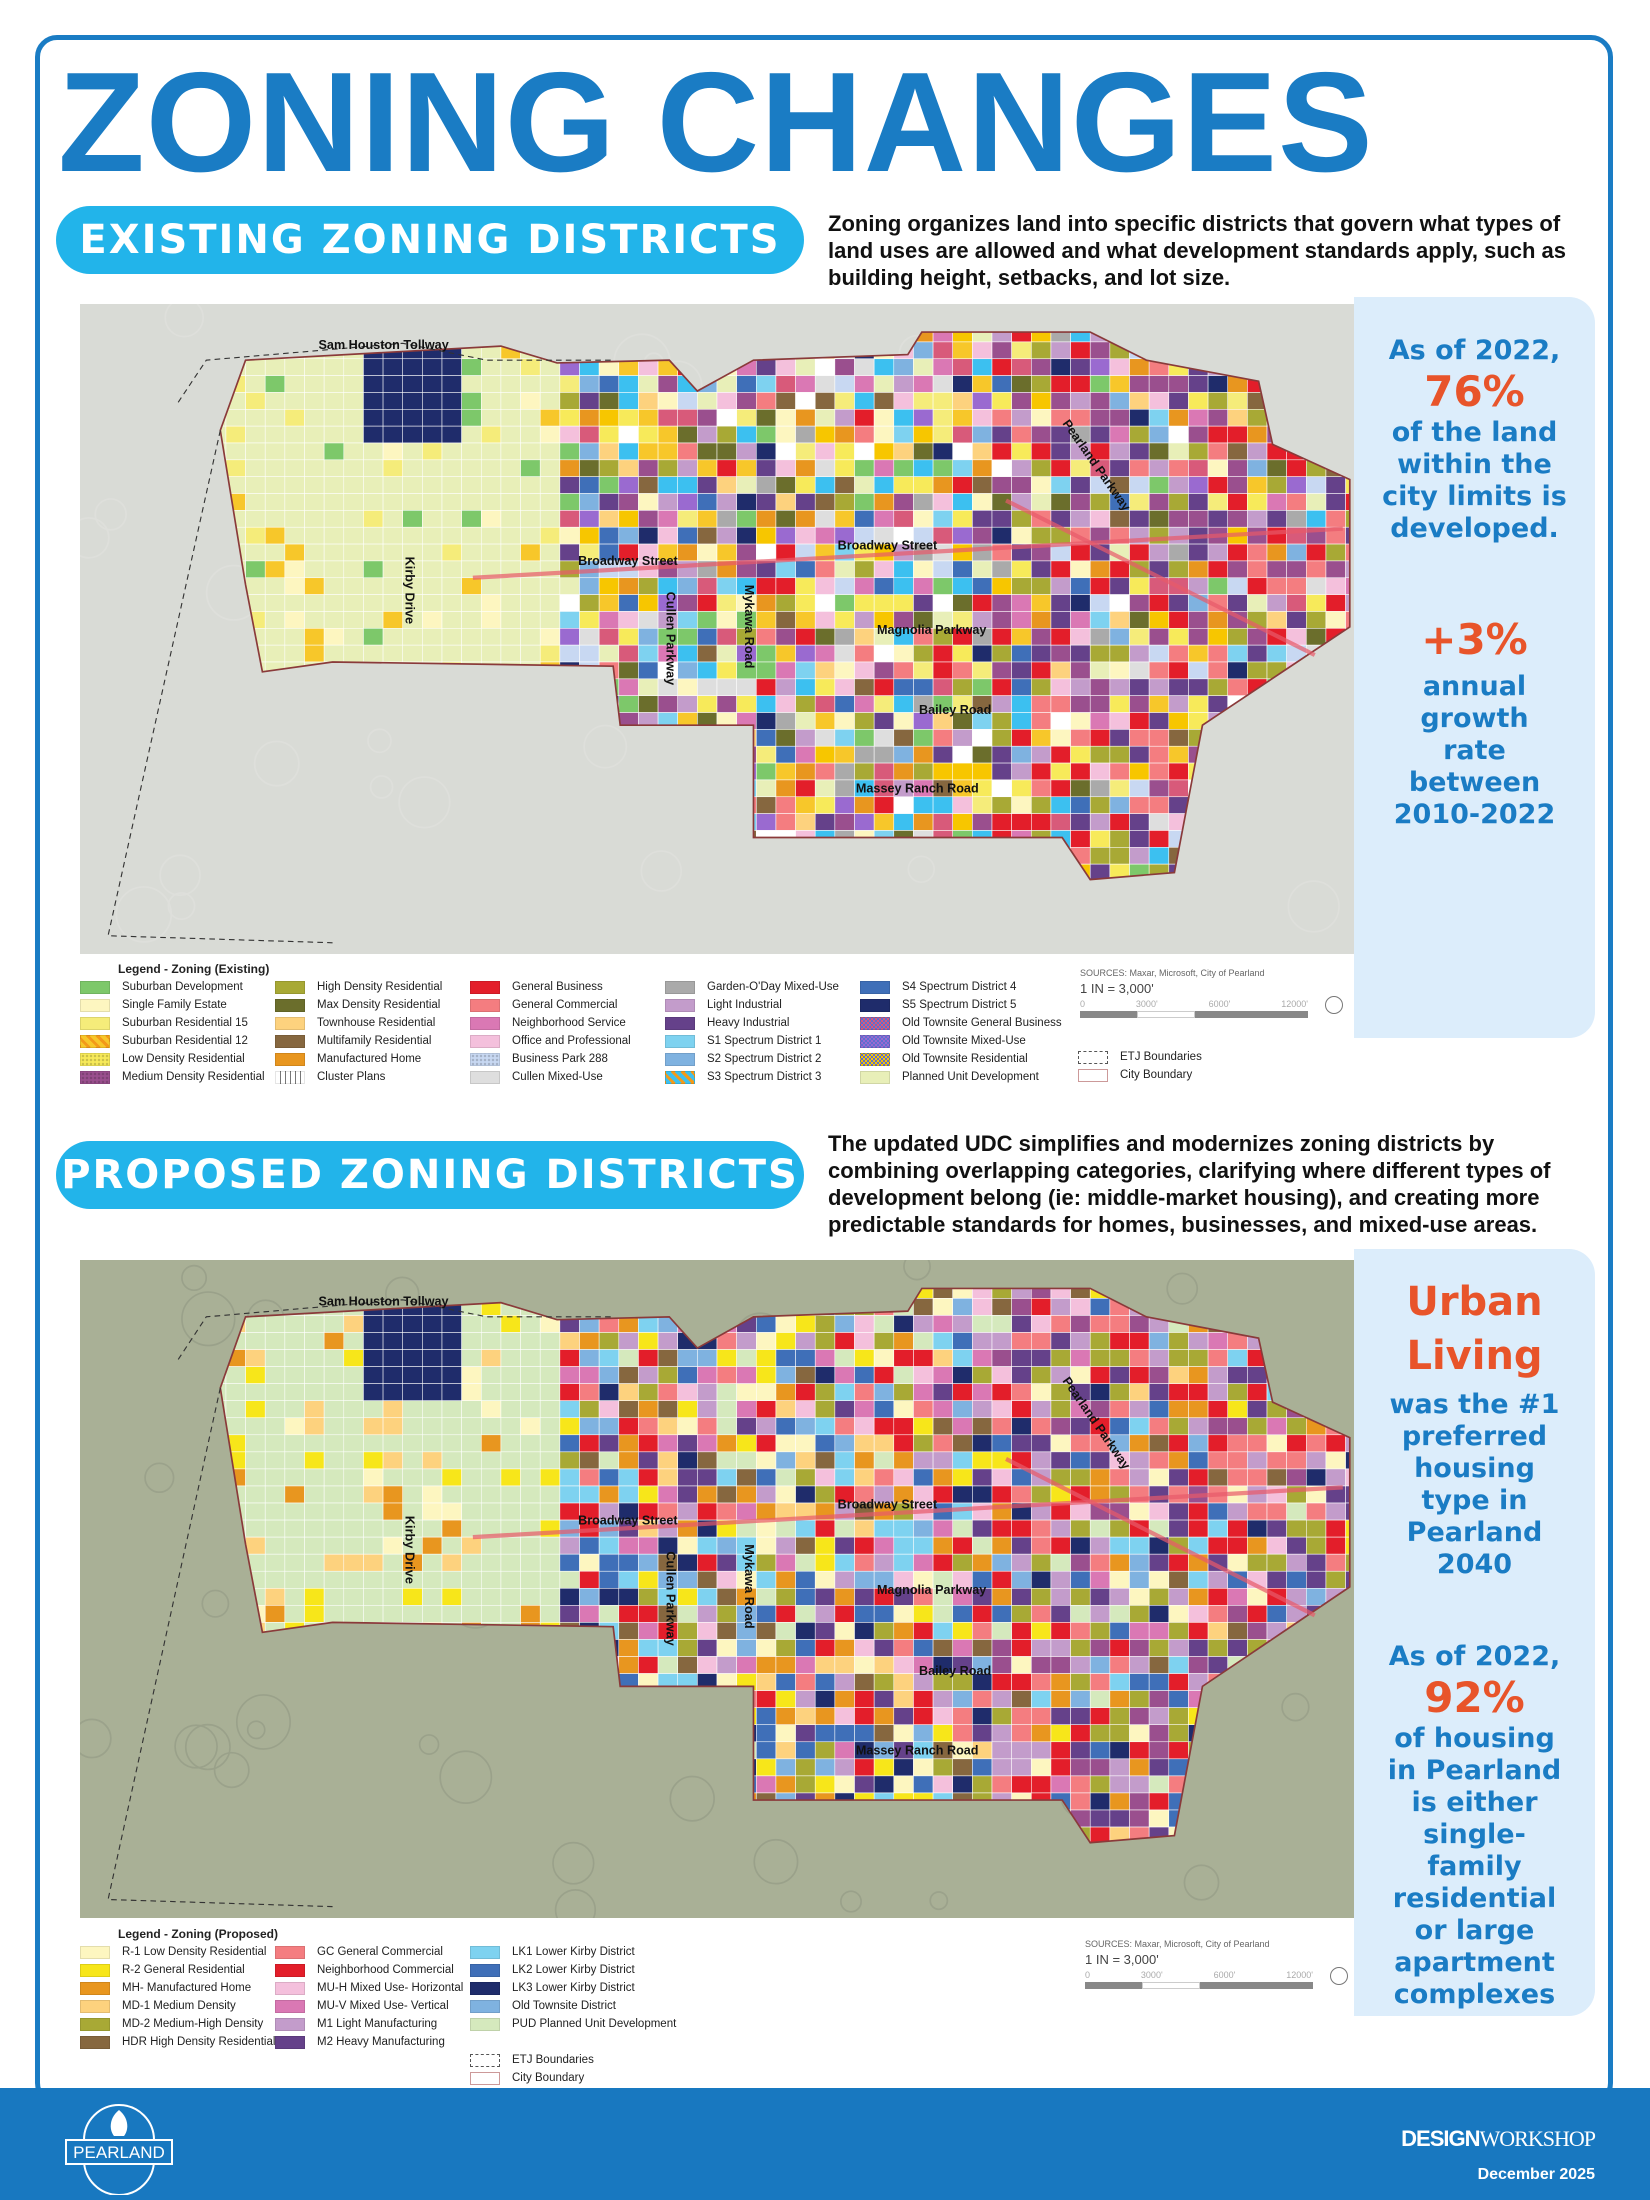  Describe the element at coordinates (917, 1750) in the screenshot. I see `road-label: Massey Ranch Road` at that location.